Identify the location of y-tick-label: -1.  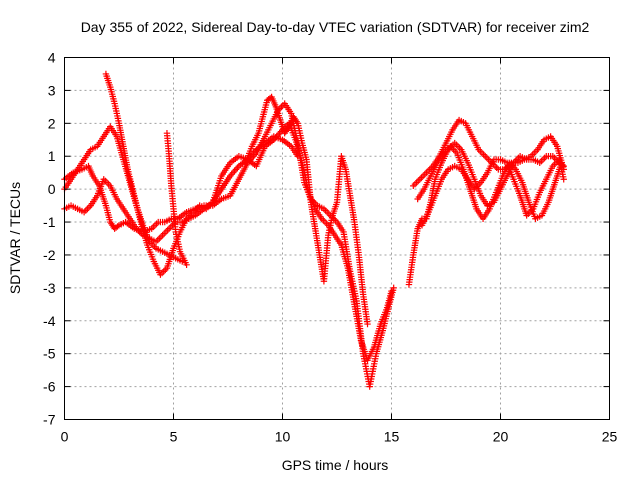
(49, 222).